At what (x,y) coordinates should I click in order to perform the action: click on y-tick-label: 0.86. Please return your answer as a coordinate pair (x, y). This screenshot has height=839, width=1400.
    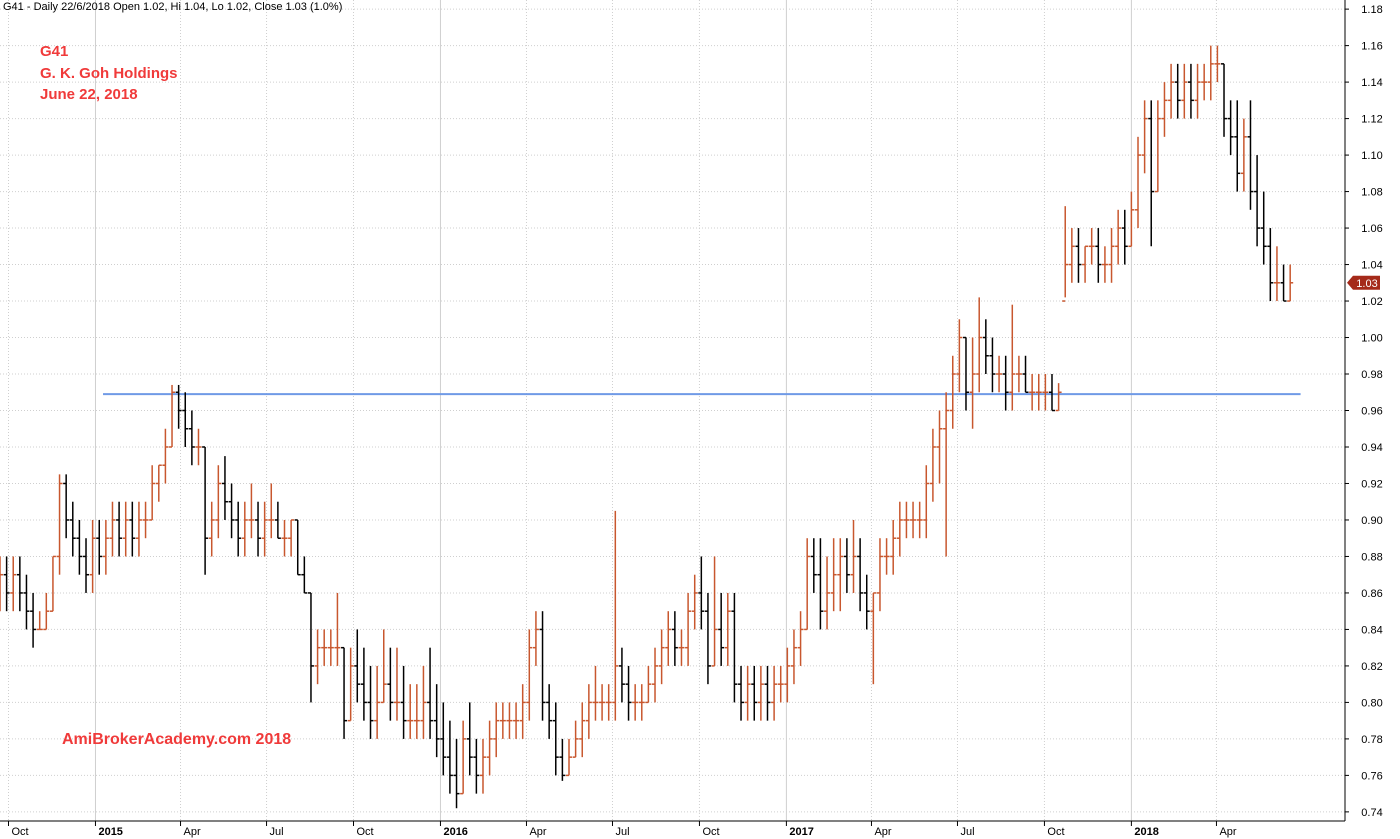
    Looking at the image, I should click on (1371, 594).